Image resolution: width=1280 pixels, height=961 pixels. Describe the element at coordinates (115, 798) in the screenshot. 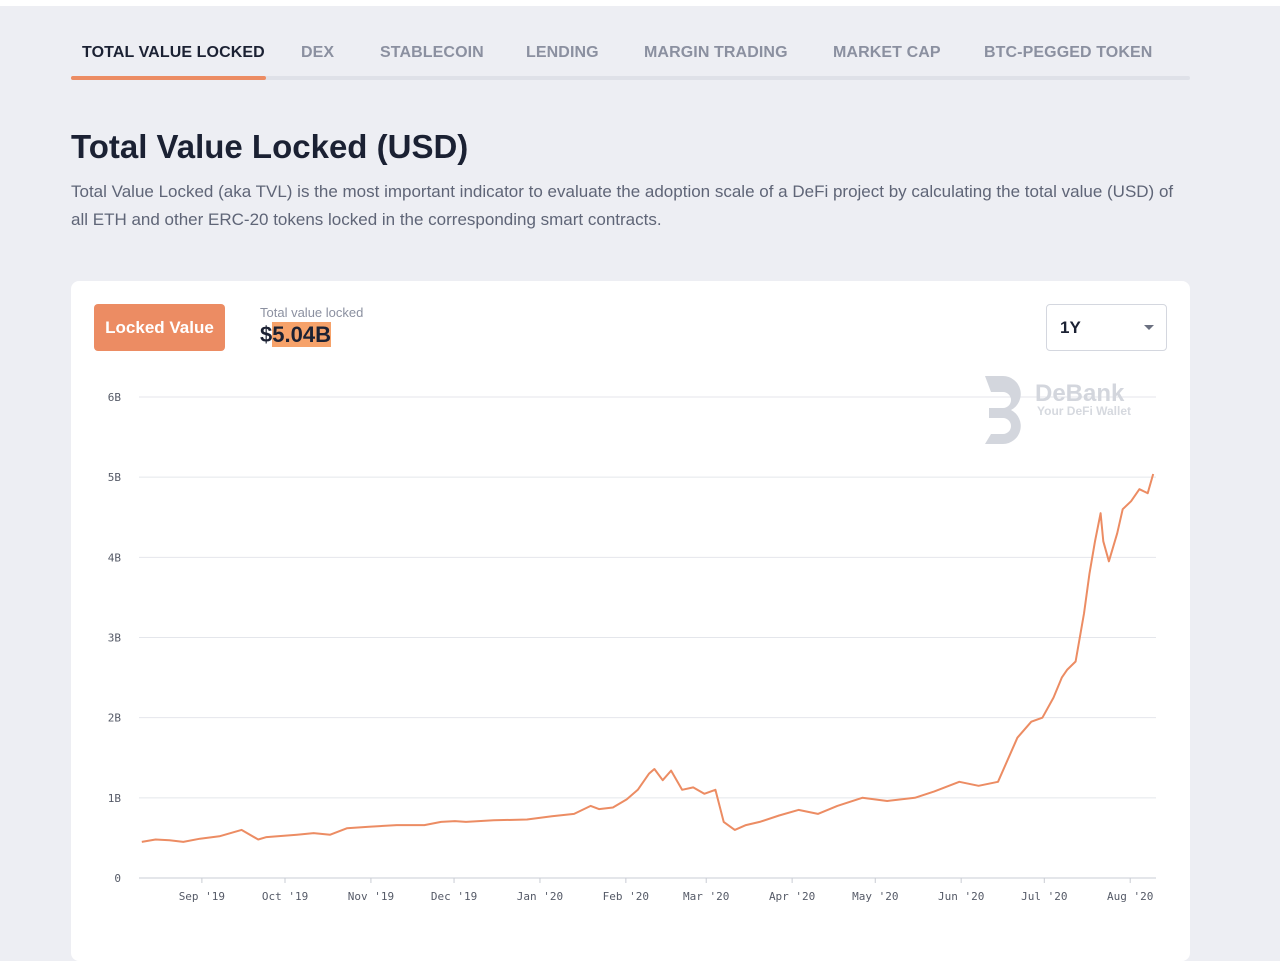

I see `y-tick-label: 1B` at that location.